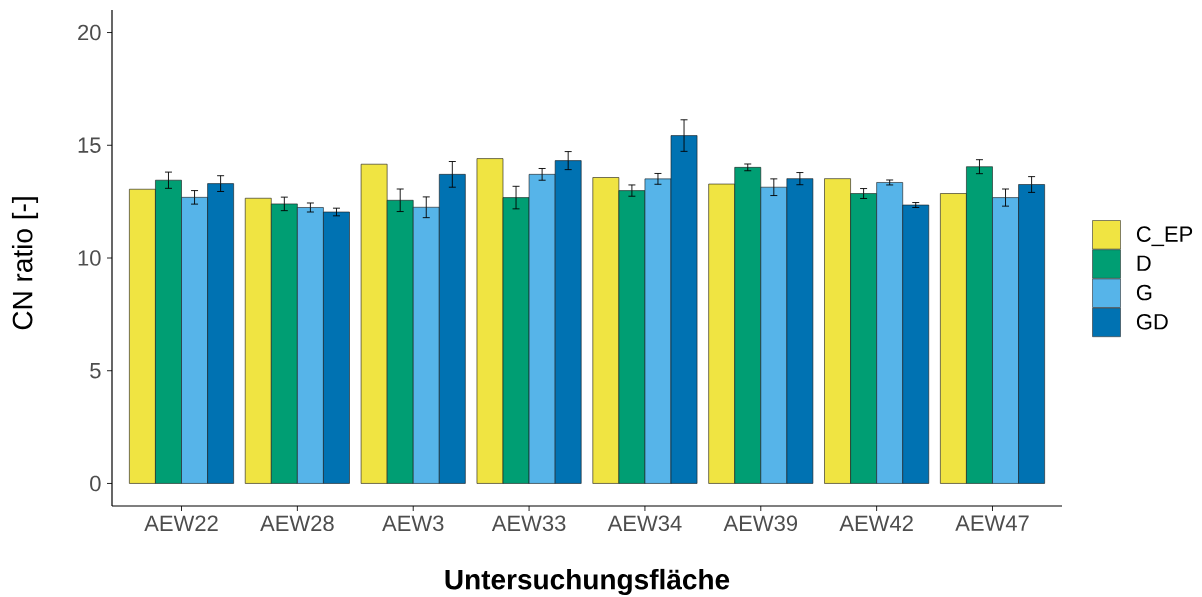  I want to click on y-tick-label: 15, so click(89, 145).